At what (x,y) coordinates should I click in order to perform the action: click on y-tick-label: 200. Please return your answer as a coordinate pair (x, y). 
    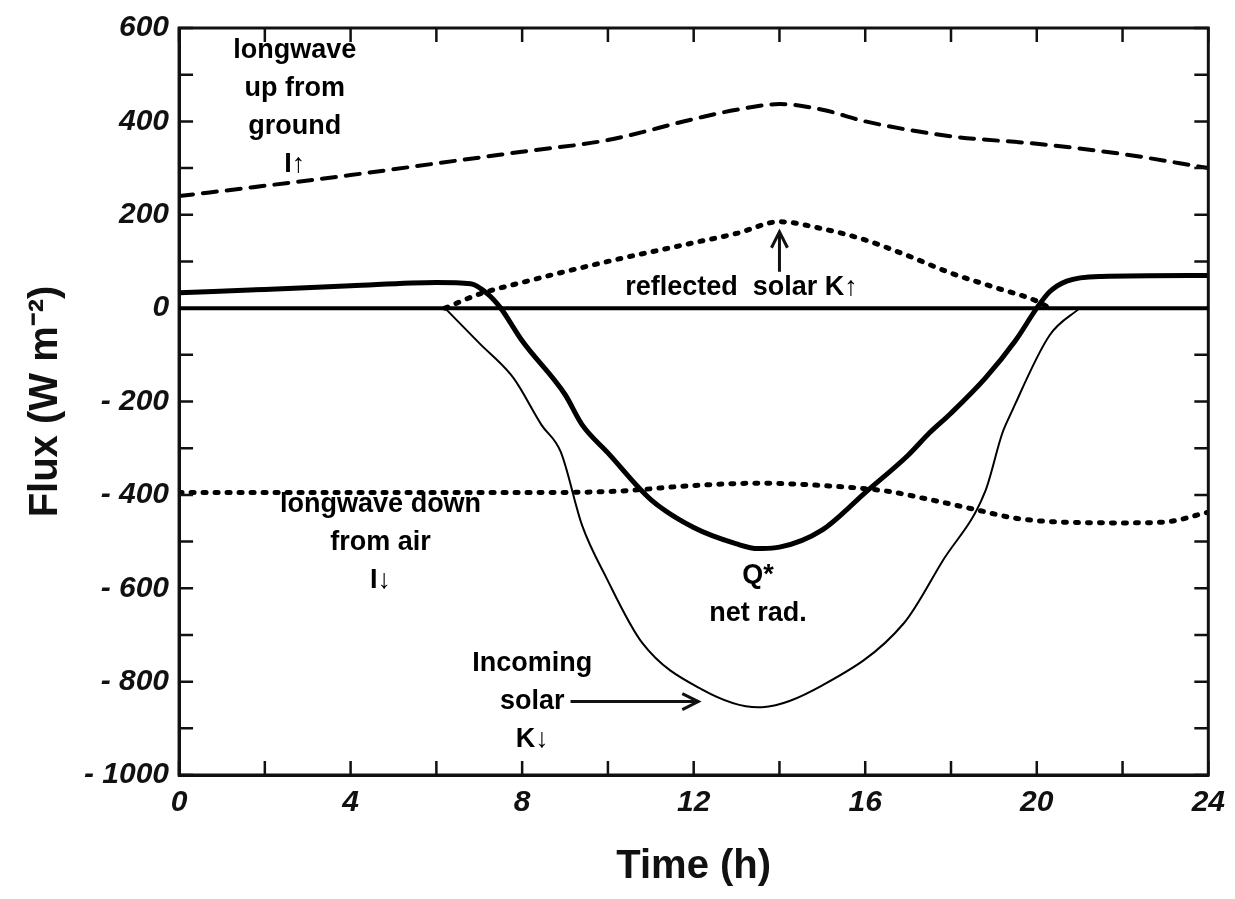
    Looking at the image, I should click on (144, 213).